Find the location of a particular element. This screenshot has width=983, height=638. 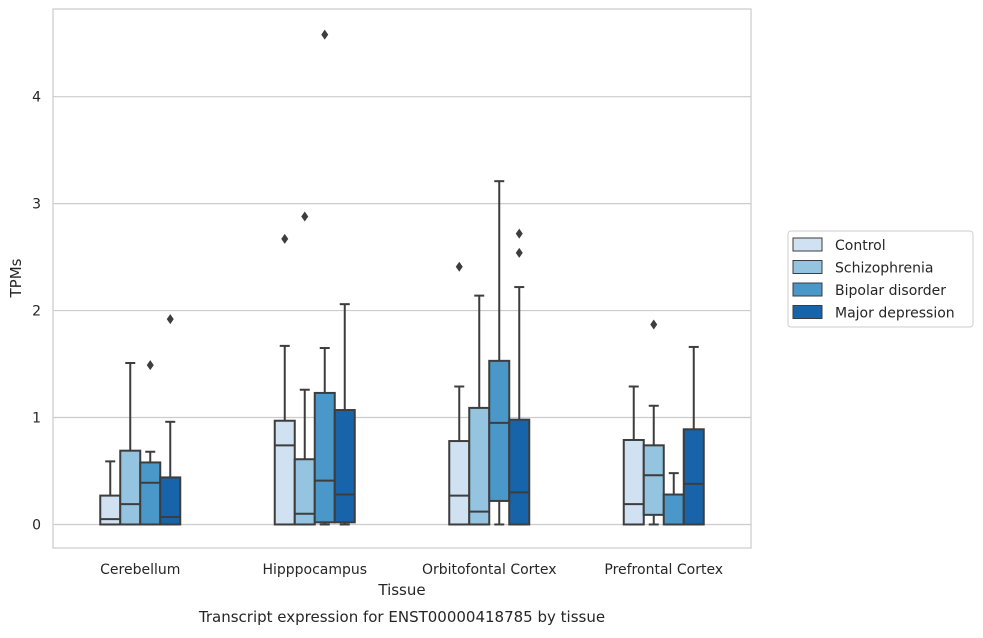

x-tick-label: Cerebellum is located at coordinates (140, 570).